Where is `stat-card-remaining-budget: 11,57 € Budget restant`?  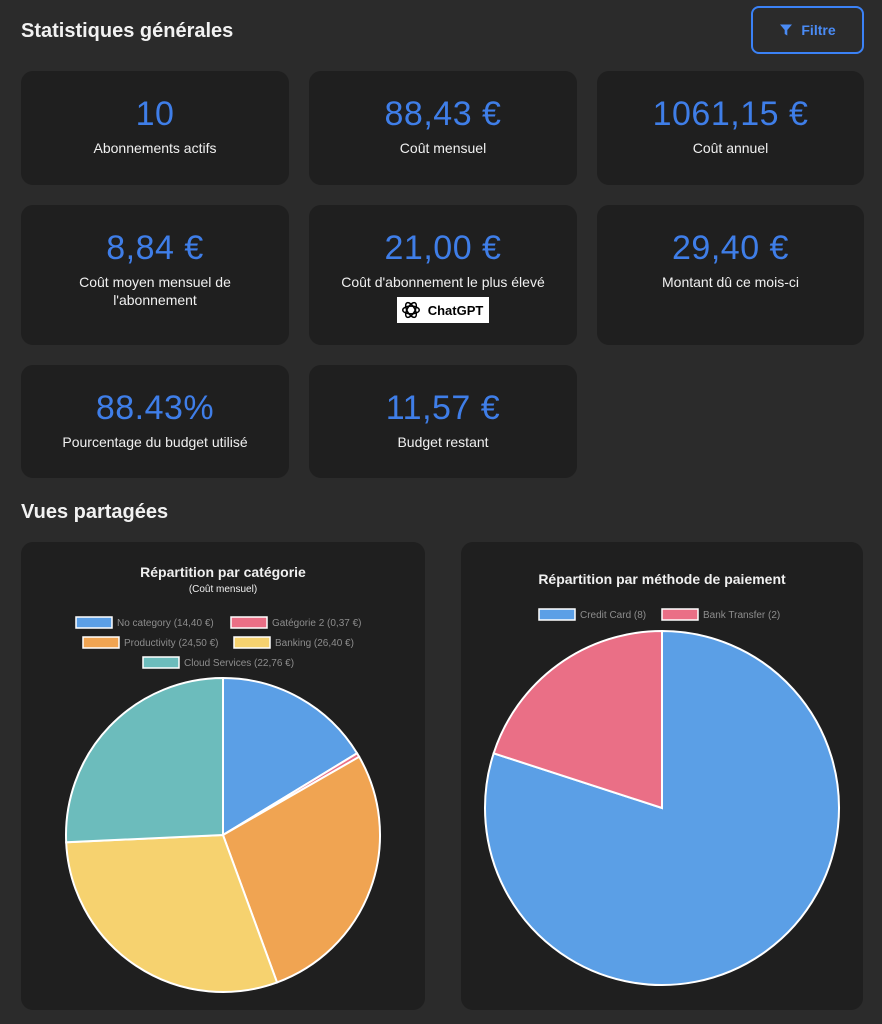 stat-card-remaining-budget: 11,57 € Budget restant is located at coordinates (443, 421).